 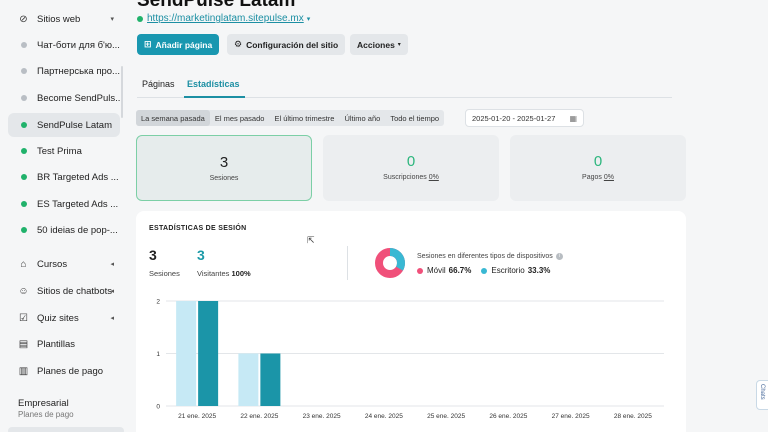 I want to click on quiz-icon: ☑, so click(x=23, y=318).